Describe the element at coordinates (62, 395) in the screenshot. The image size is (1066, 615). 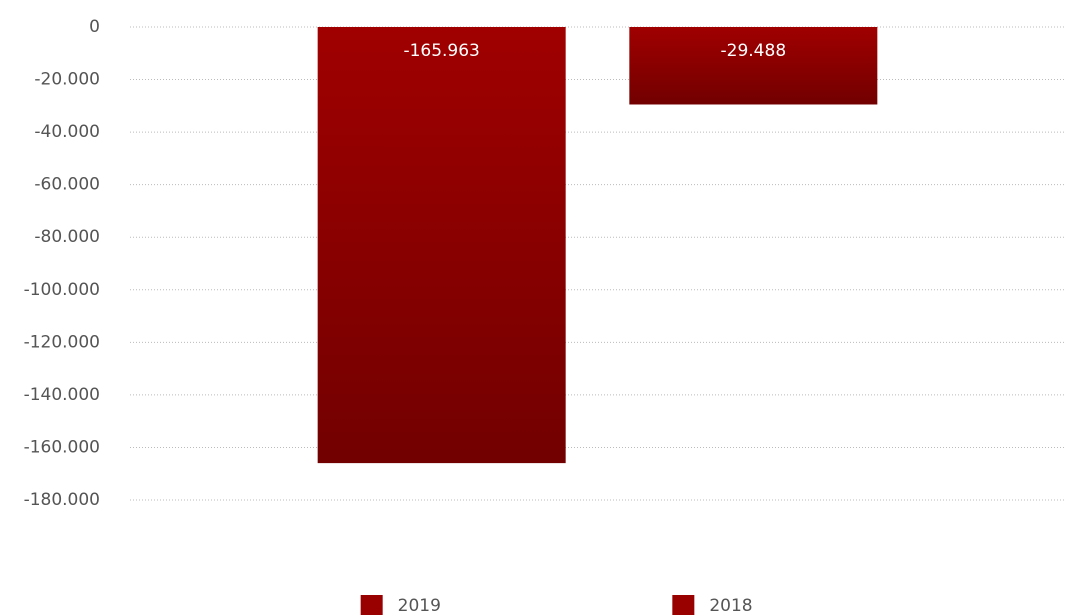
I see `y-tick-label: -140.000` at that location.